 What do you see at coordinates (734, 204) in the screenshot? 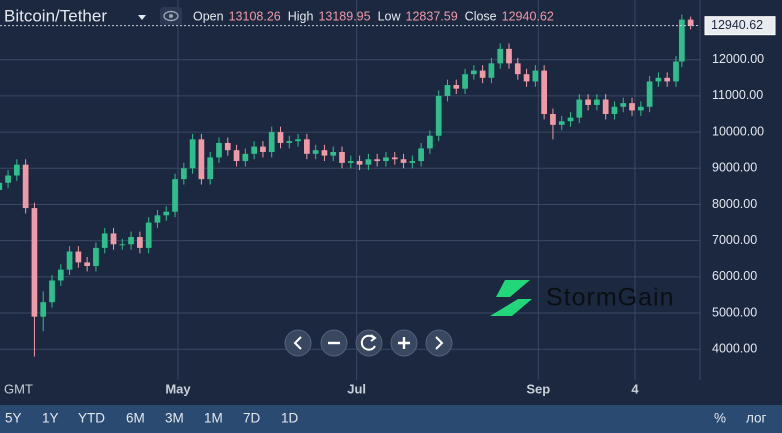
I see `y-tick-label: 8000.00` at bounding box center [734, 204].